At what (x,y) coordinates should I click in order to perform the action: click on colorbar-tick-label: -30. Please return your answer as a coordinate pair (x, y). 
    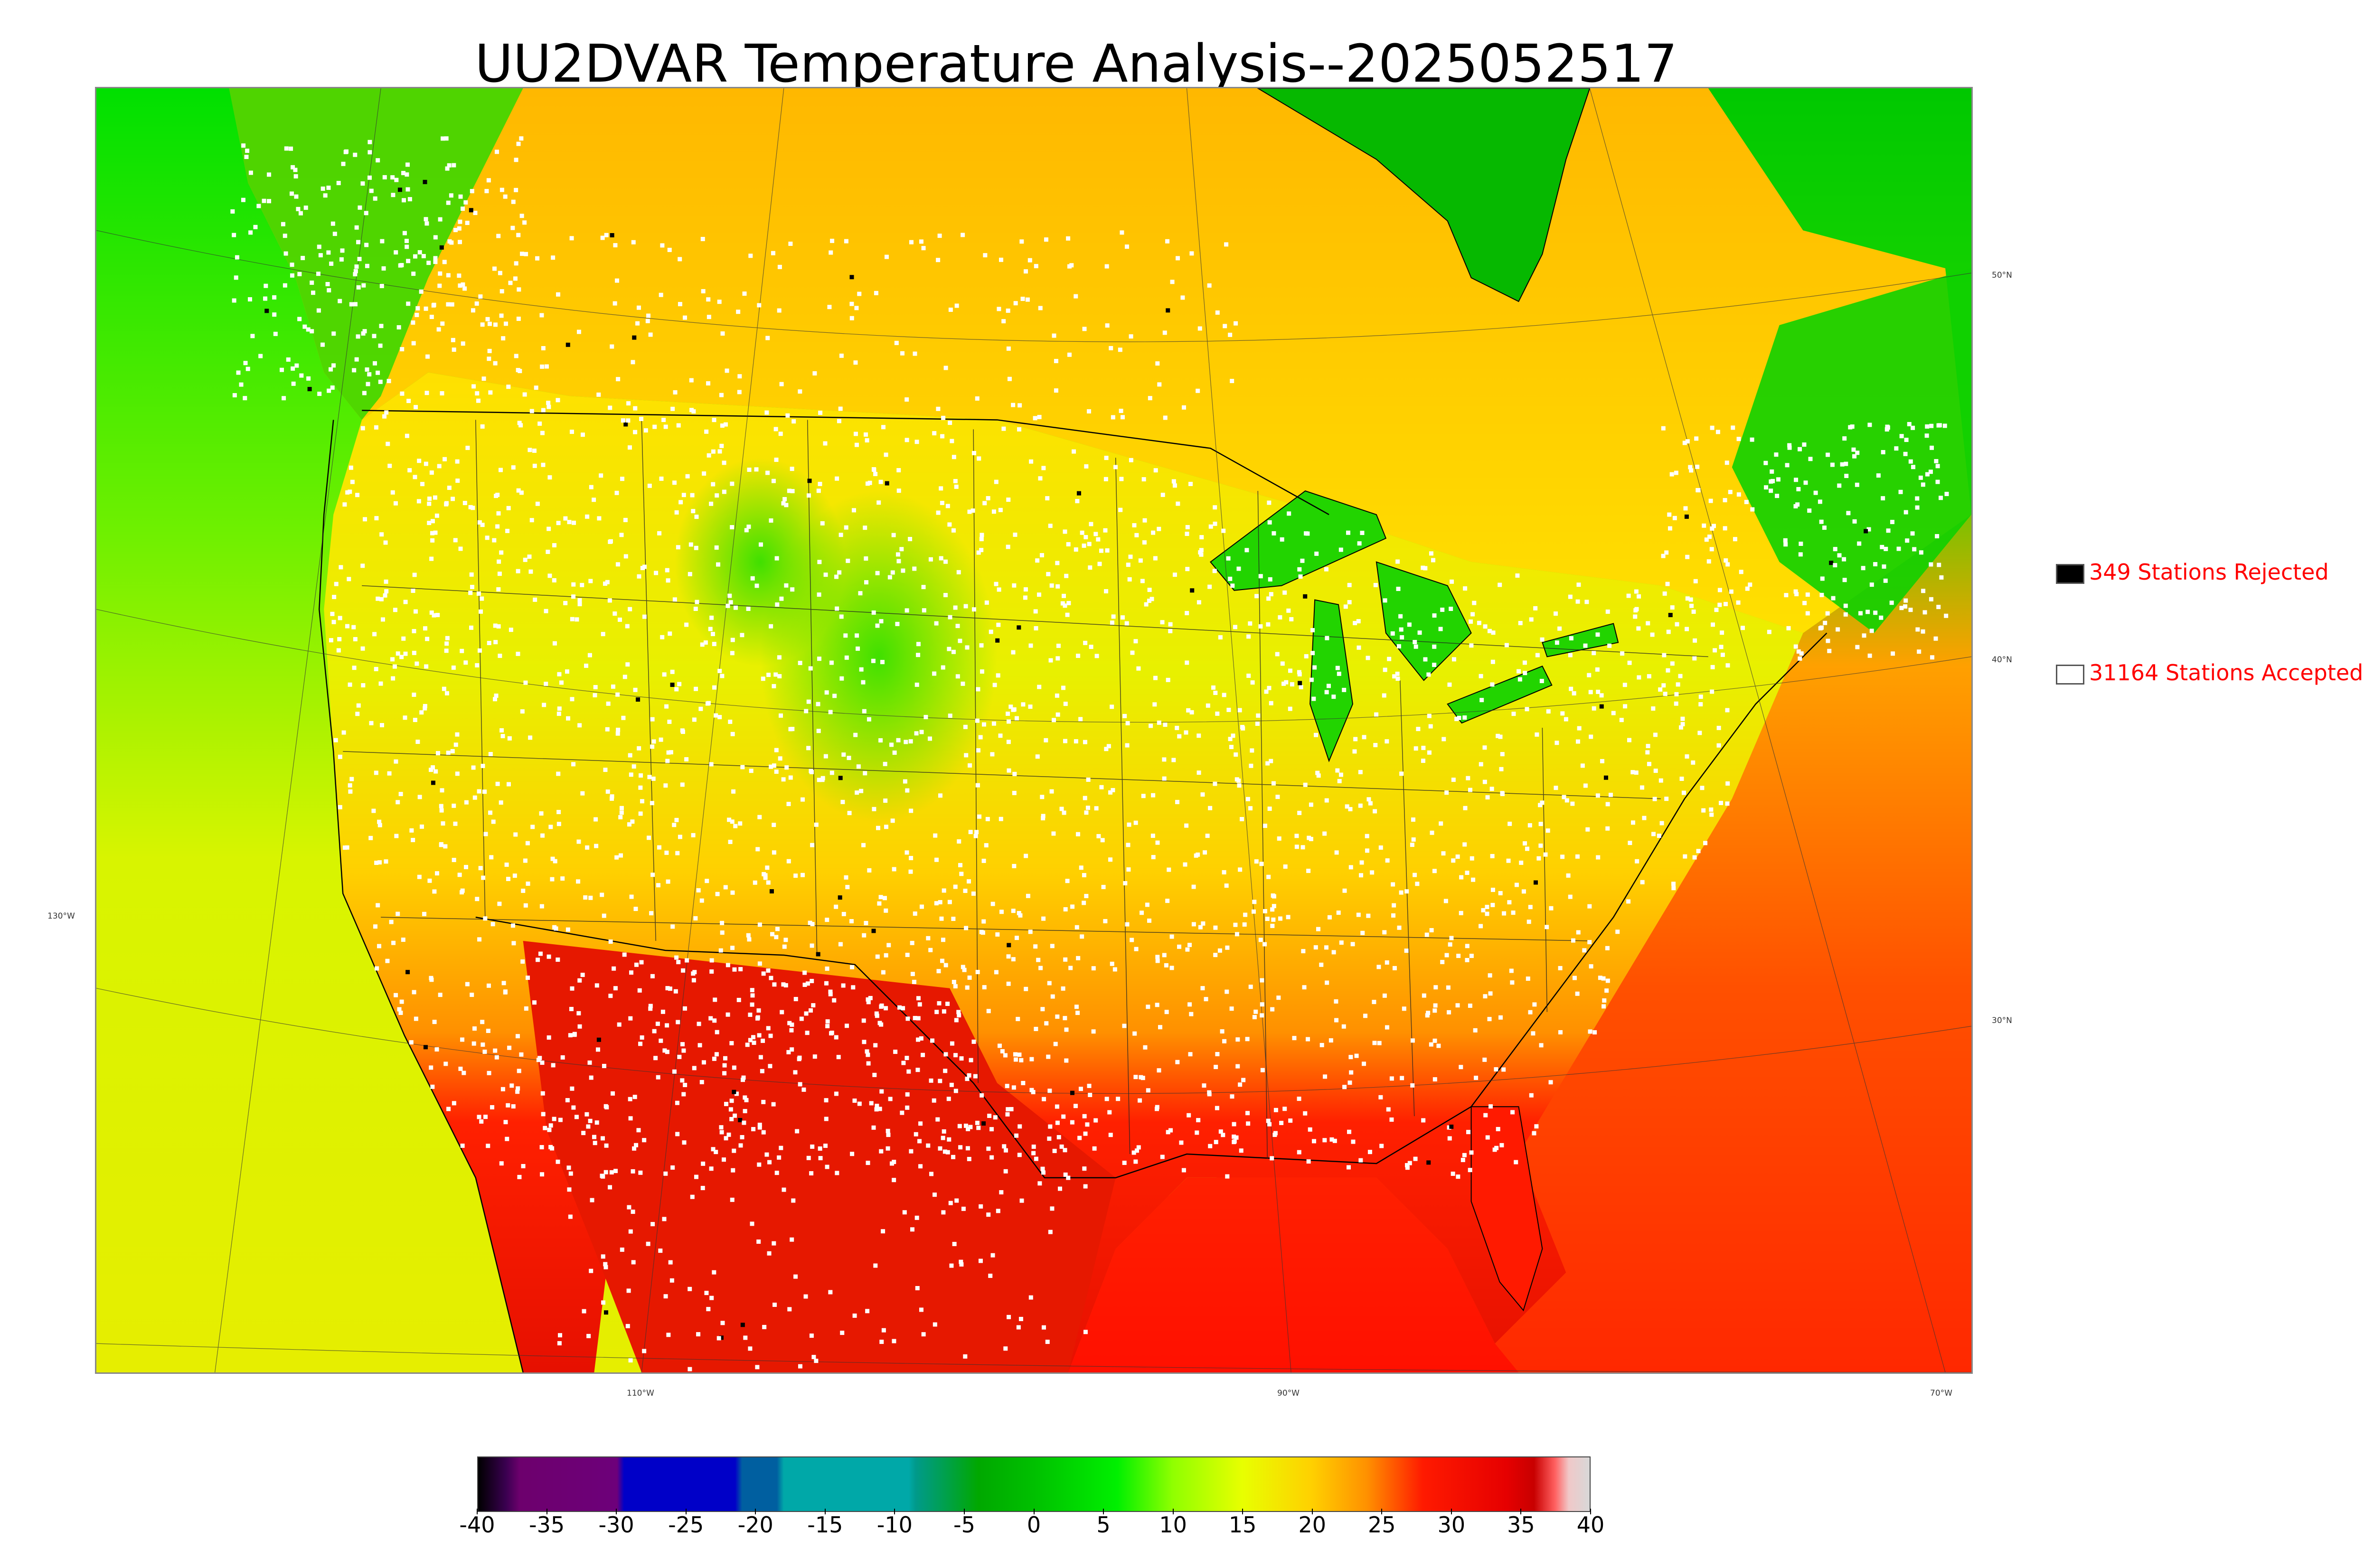
    Looking at the image, I should click on (616, 1525).